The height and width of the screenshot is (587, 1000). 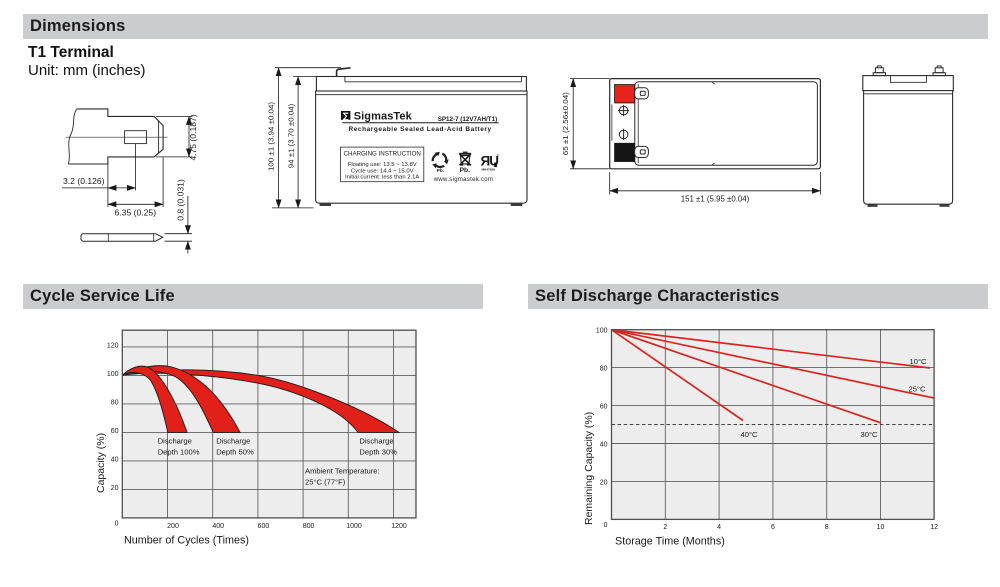 What do you see at coordinates (589, 468) in the screenshot?
I see `svg-text: Remaining Capacity (%)` at bounding box center [589, 468].